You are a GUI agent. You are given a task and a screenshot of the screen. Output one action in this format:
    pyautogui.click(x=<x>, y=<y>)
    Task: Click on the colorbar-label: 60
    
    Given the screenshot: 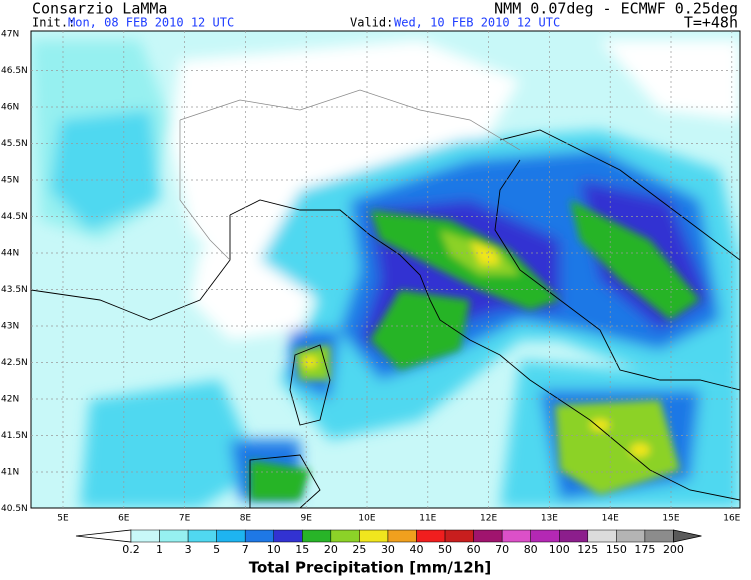 What is the action you would take?
    pyautogui.click(x=474, y=549)
    